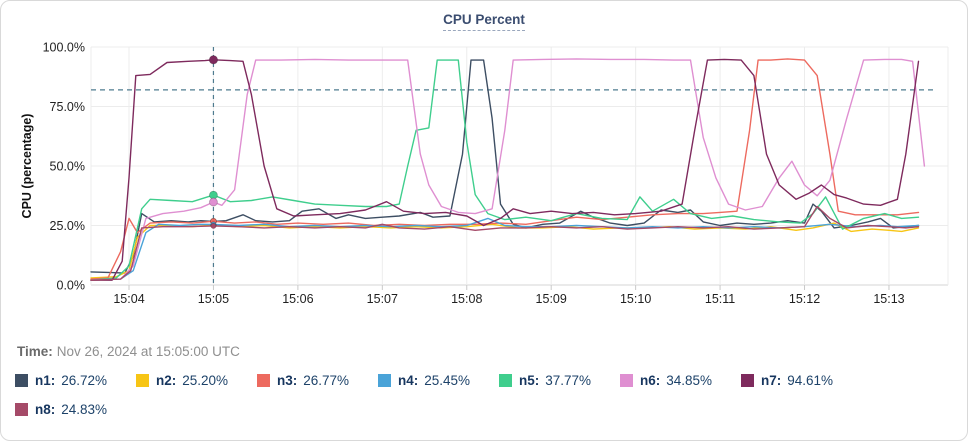  Describe the element at coordinates (447, 380) in the screenshot. I see `legend-series-value: 25.45%` at that location.